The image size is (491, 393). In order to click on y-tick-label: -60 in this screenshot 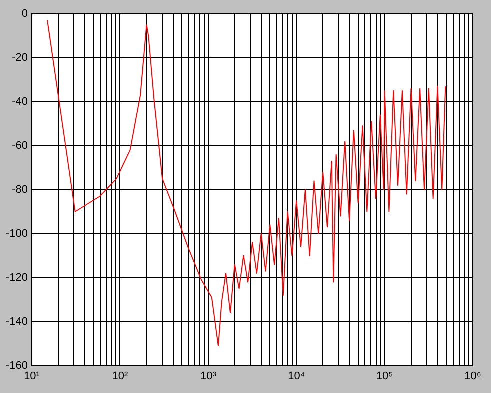, I will do `click(20, 146)`.